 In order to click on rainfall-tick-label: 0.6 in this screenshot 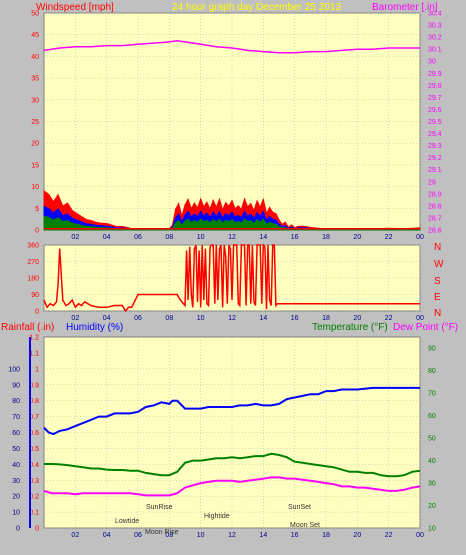, I will do `click(34, 433)`.